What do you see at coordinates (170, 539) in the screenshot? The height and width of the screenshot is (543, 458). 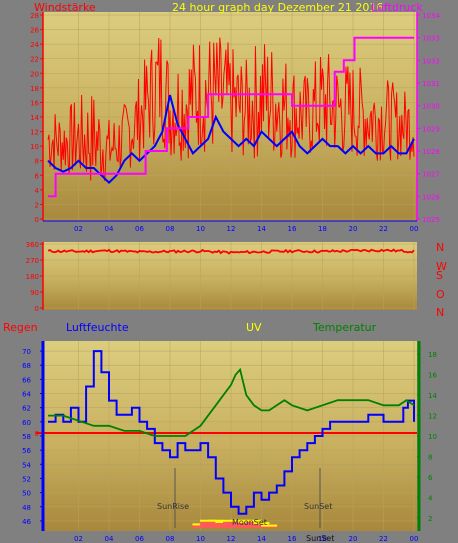 I see `climate-x-tick-label: 08` at bounding box center [170, 539].